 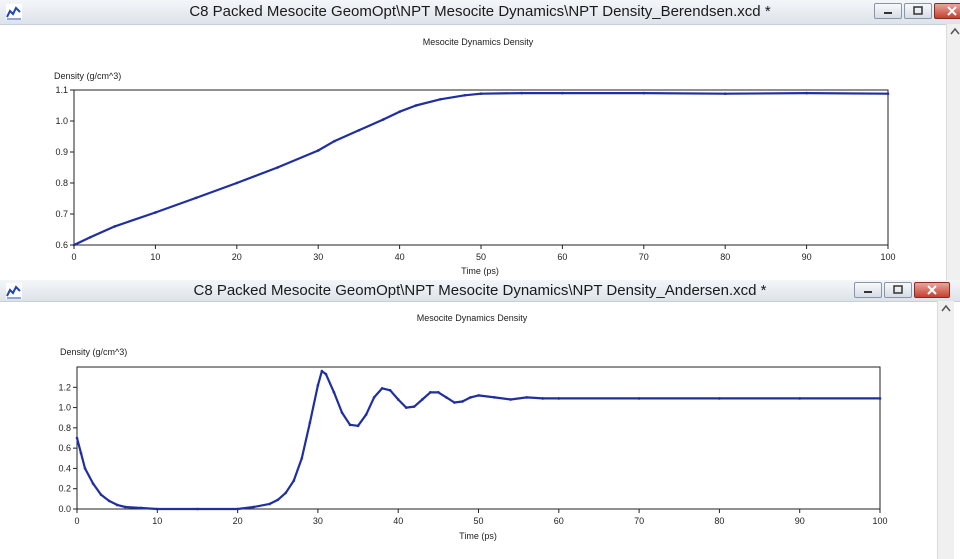 What do you see at coordinates (61, 245) in the screenshot?
I see `y-tick-label: 0.6` at bounding box center [61, 245].